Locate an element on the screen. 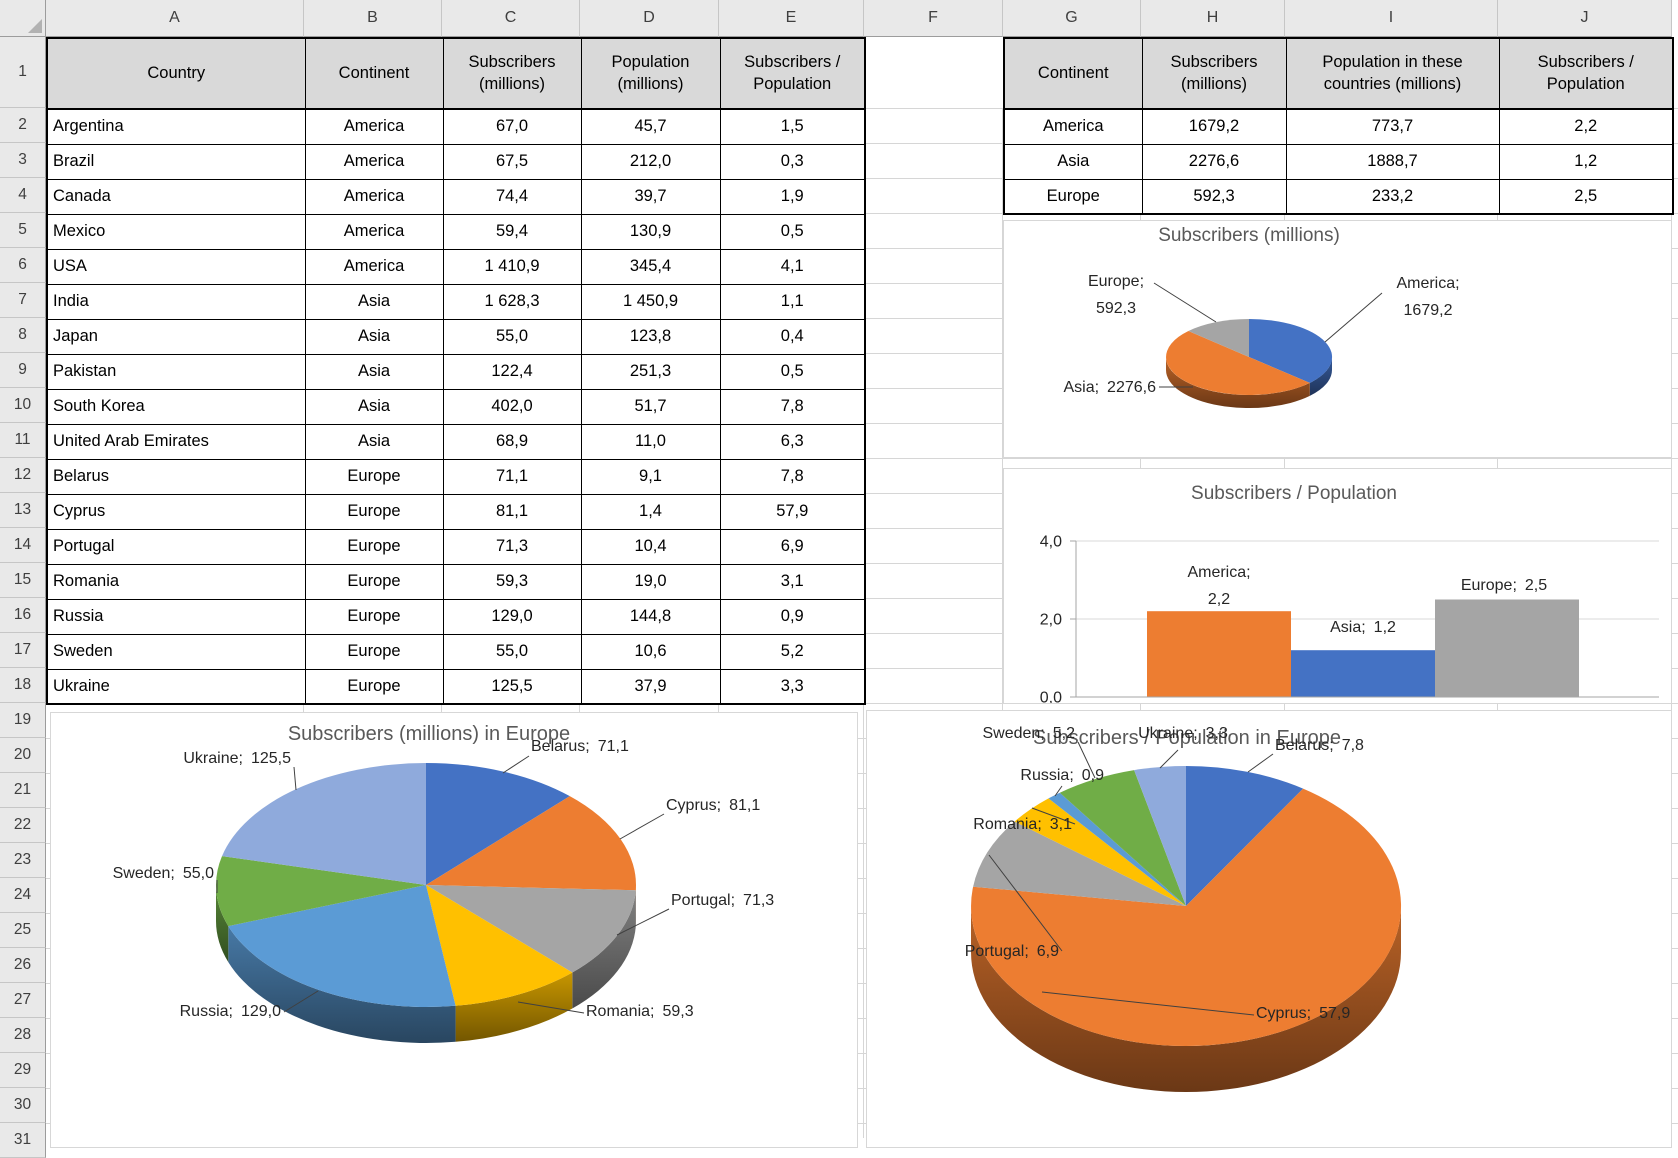 The image size is (1678, 1158). row-header-8: 8 is located at coordinates (23, 335).